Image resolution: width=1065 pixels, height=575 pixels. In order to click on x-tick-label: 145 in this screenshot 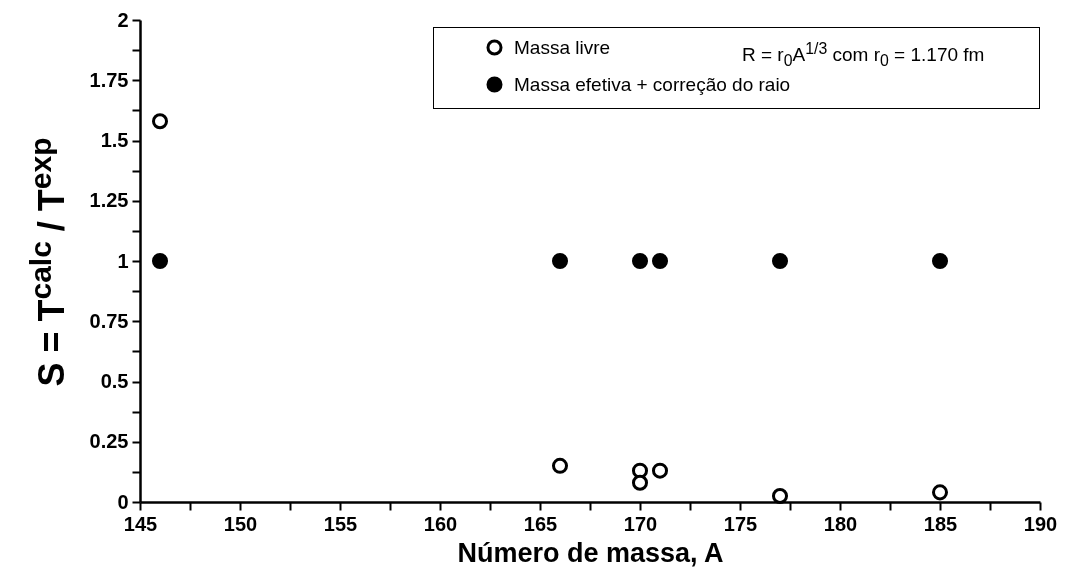, I will do `click(140, 523)`.